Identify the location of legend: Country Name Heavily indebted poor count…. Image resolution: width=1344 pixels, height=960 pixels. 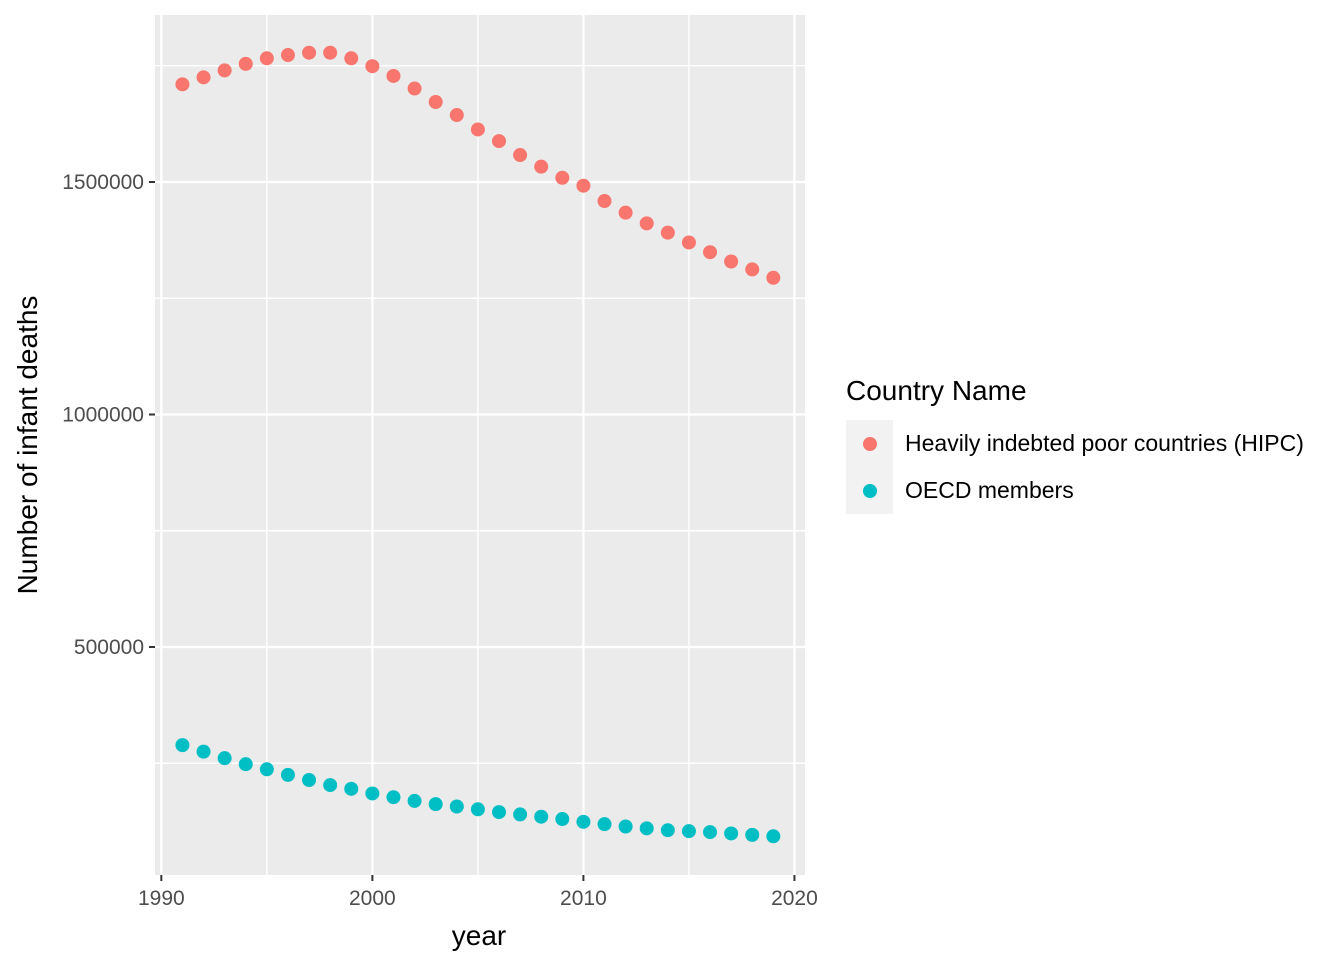
(1075, 444).